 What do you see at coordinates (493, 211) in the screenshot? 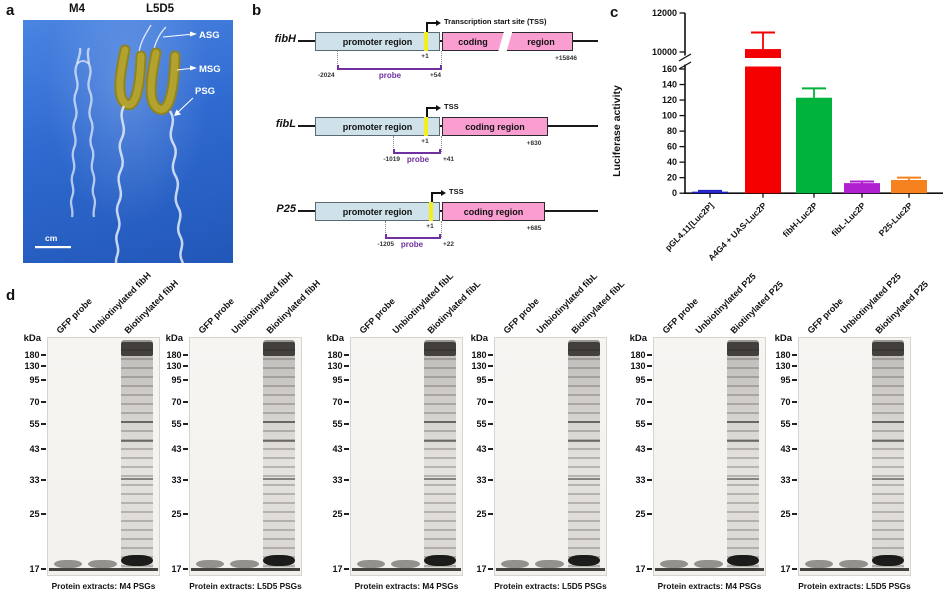
I see `coding-box-p25: coding region` at bounding box center [493, 211].